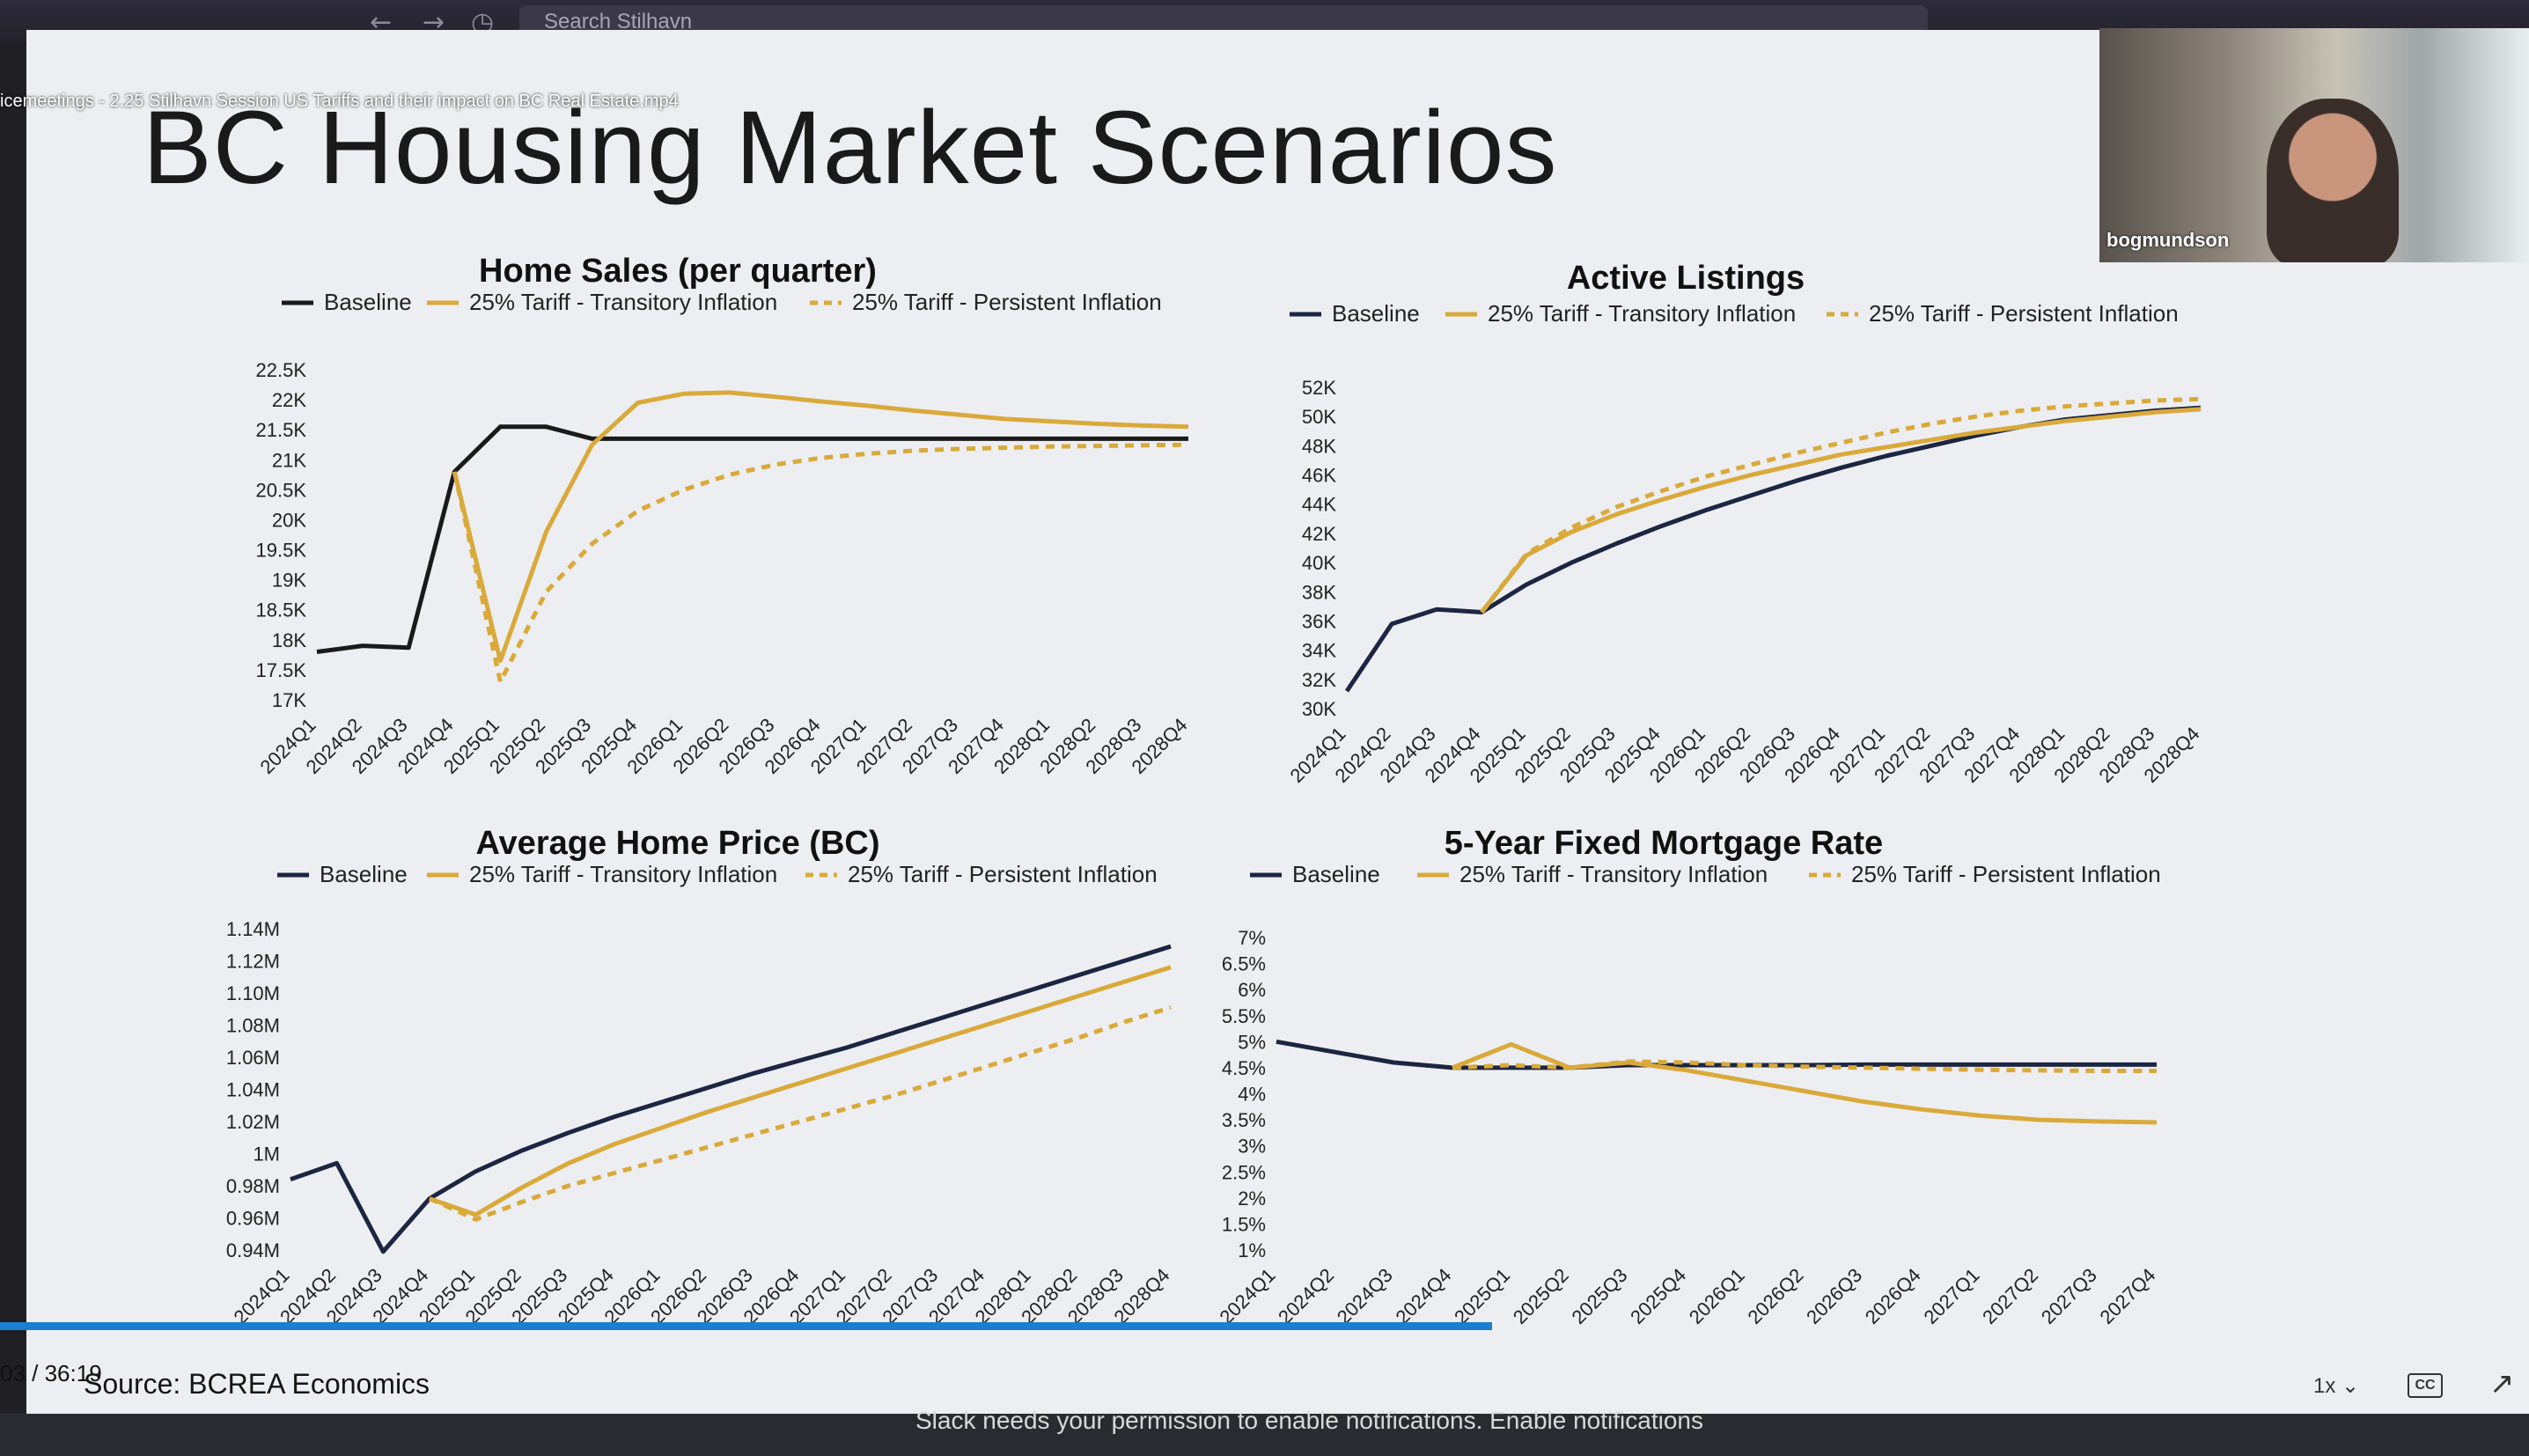  I want to click on y-tick-label: 1M, so click(267, 1154).